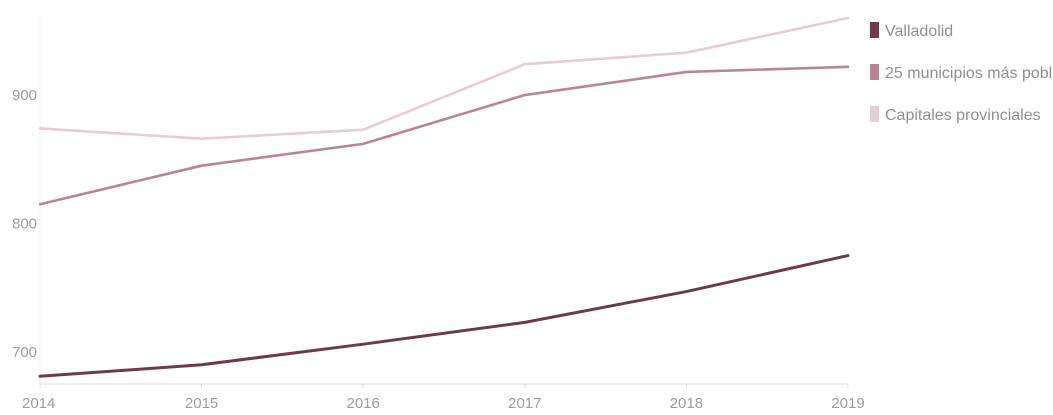 Image resolution: width=1053 pixels, height=415 pixels. Describe the element at coordinates (919, 31) in the screenshot. I see `legend-label: Valladolid` at that location.